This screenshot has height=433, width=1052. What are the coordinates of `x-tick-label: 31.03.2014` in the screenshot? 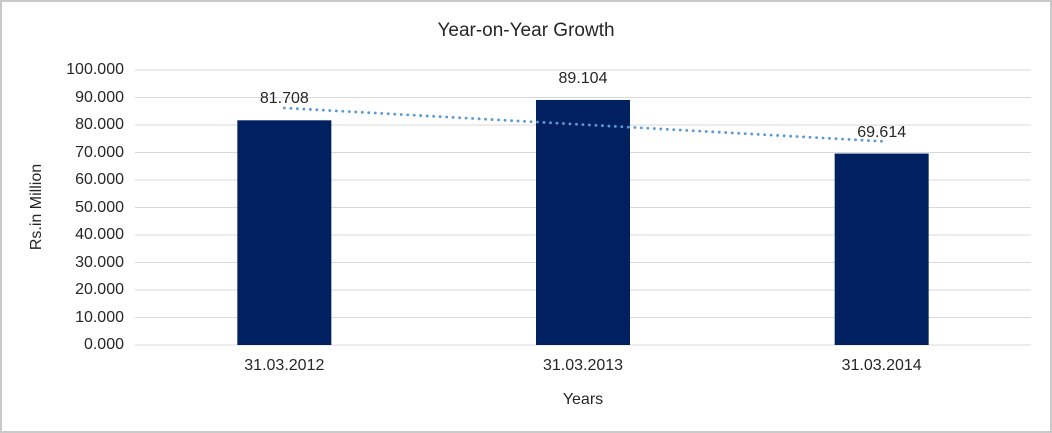 It's located at (881, 365).